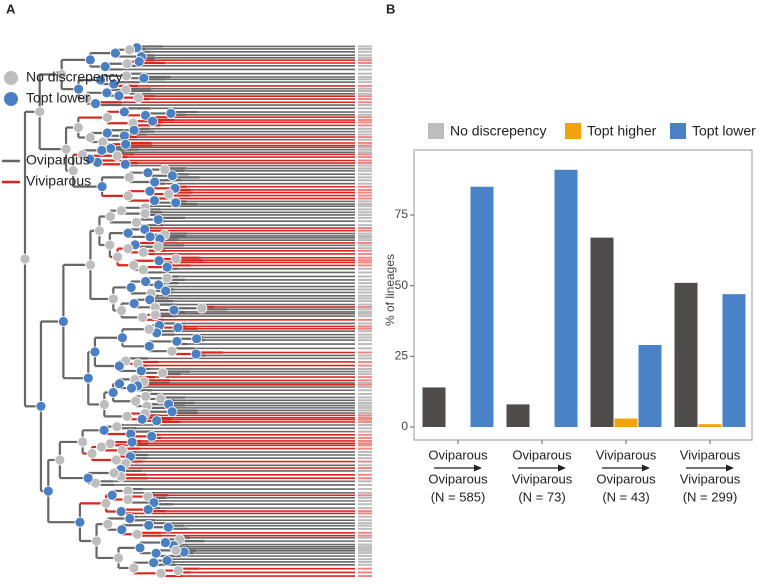  Describe the element at coordinates (573, 131) in the screenshot. I see `legend-swatch` at that location.